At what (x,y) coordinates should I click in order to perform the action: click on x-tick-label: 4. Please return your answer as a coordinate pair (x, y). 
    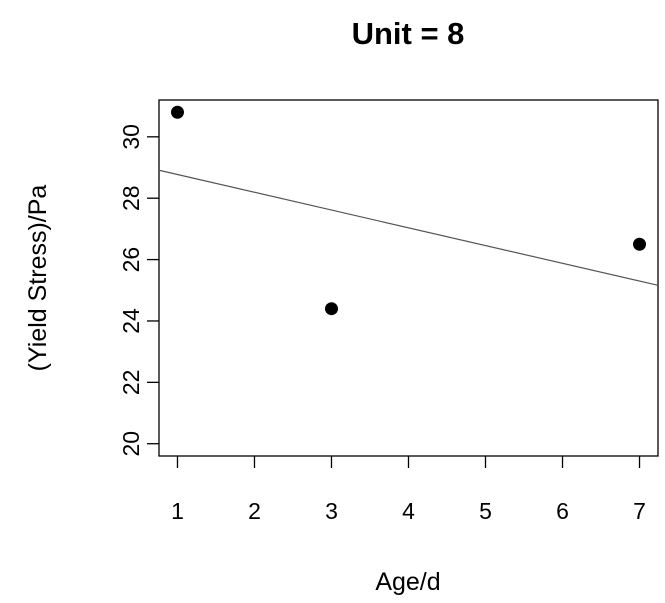
    Looking at the image, I should click on (408, 511).